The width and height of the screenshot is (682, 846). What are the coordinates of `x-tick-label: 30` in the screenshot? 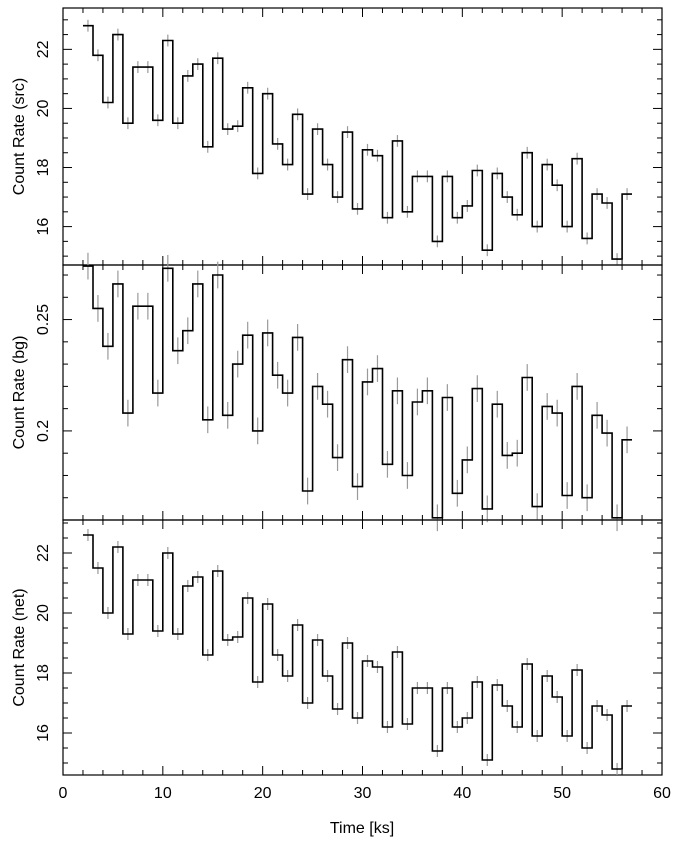 It's located at (363, 793).